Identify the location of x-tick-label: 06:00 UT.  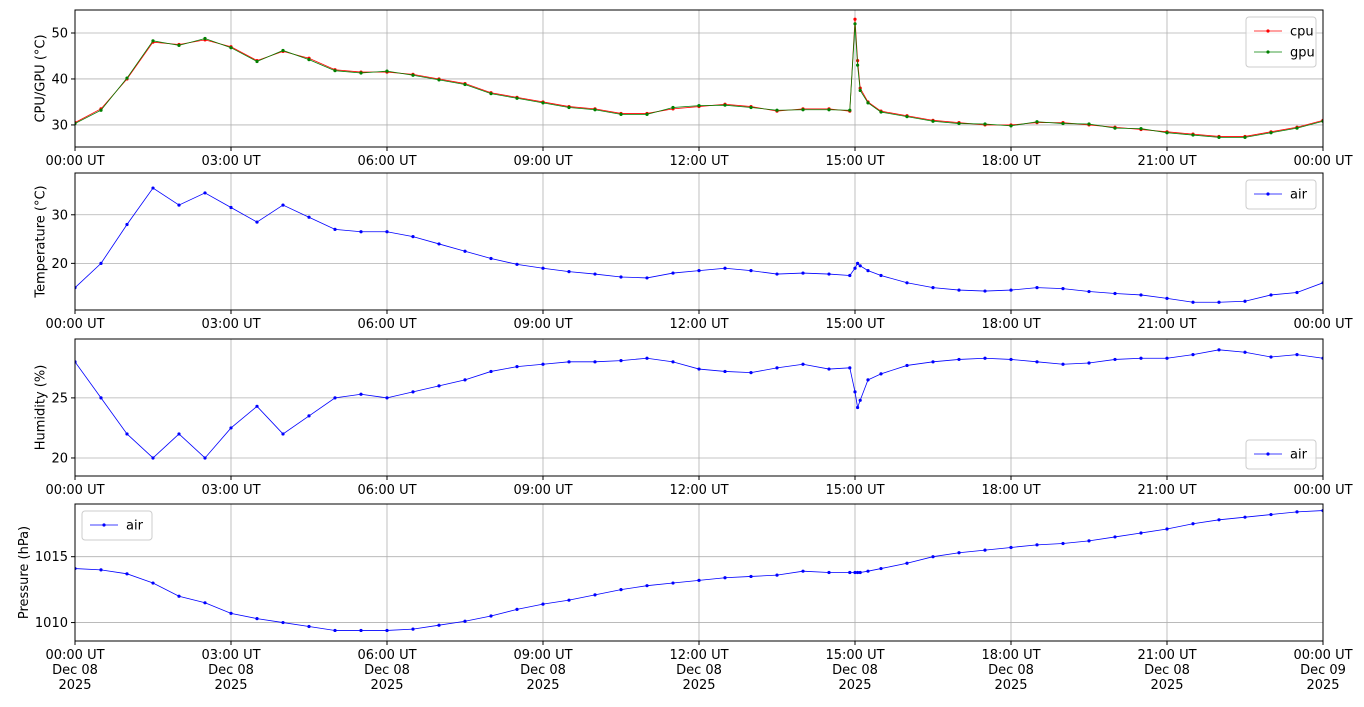
(386, 324).